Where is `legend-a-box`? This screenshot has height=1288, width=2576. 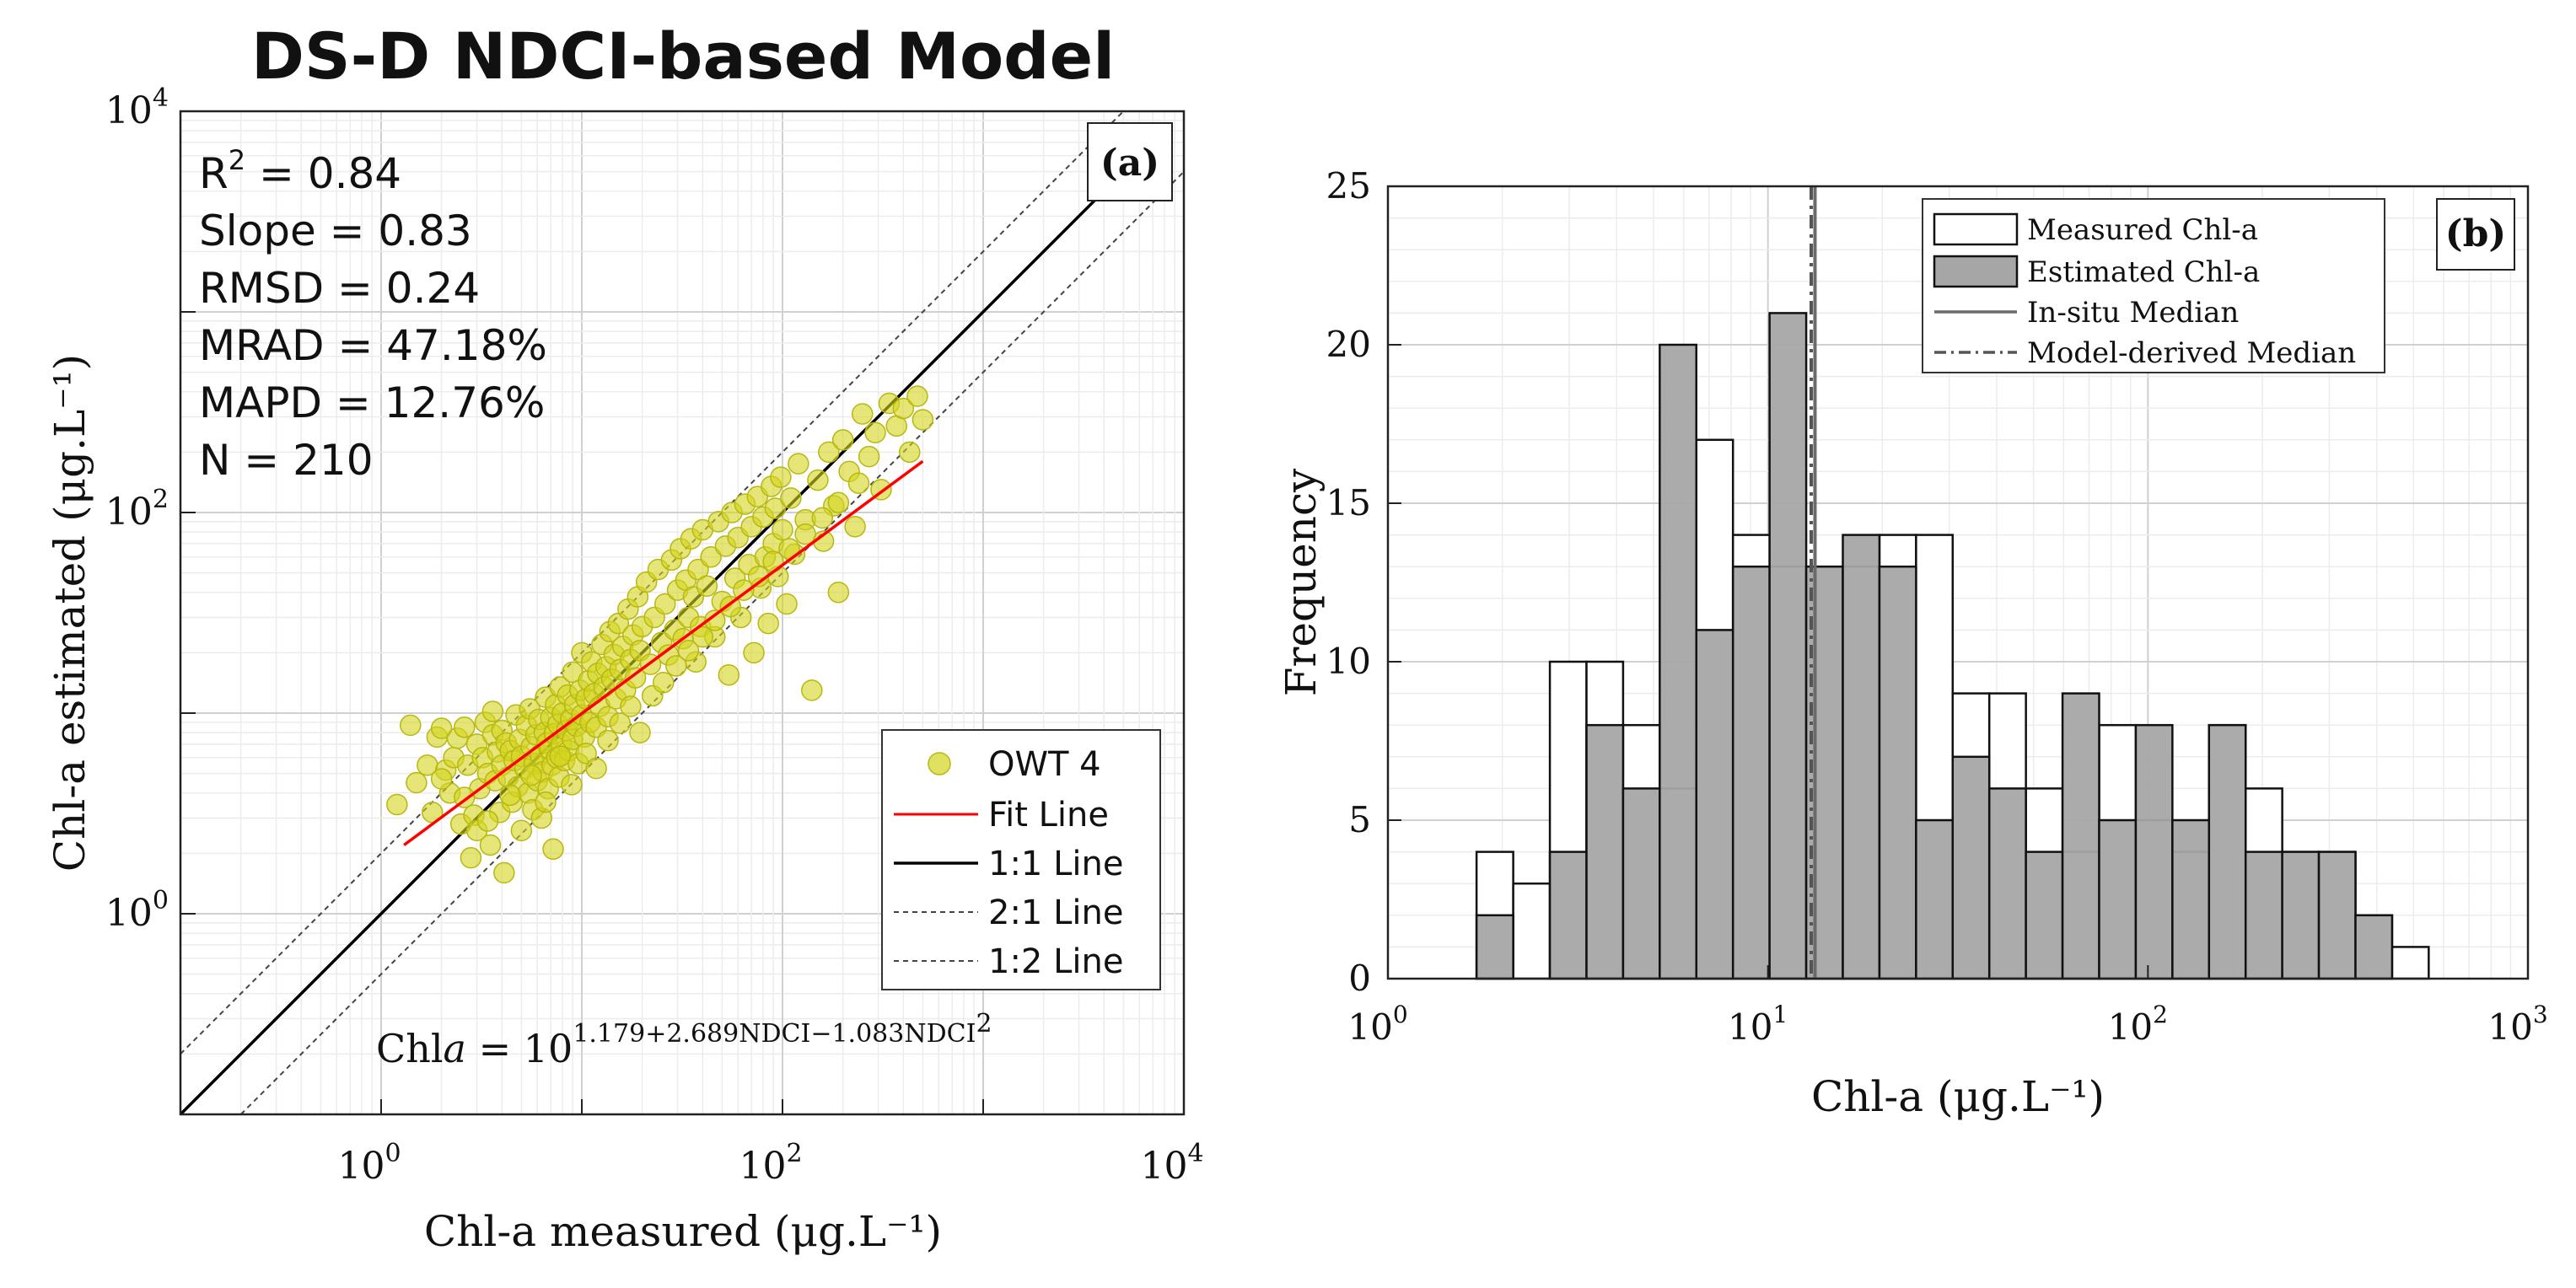 legend-a-box is located at coordinates (1021, 859).